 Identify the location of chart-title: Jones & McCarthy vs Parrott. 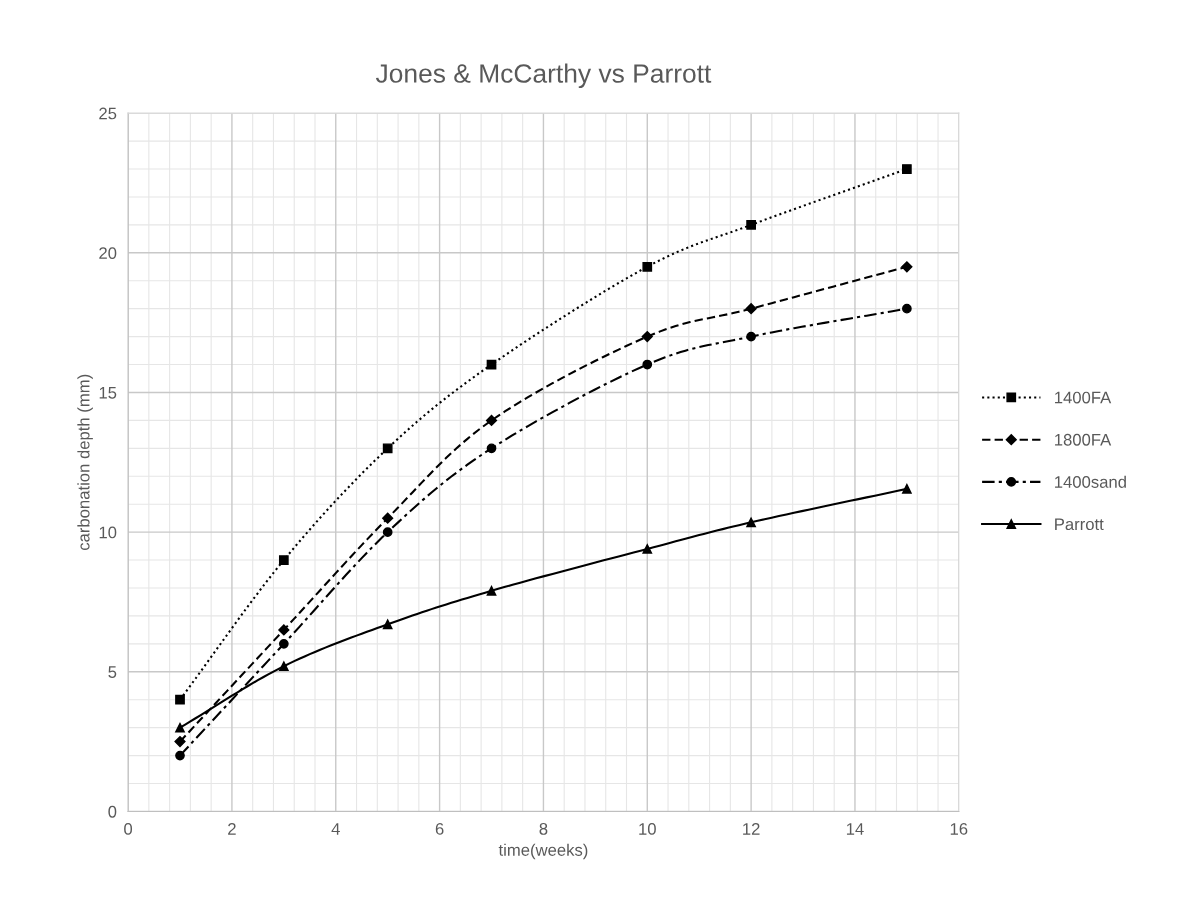
(543, 76).